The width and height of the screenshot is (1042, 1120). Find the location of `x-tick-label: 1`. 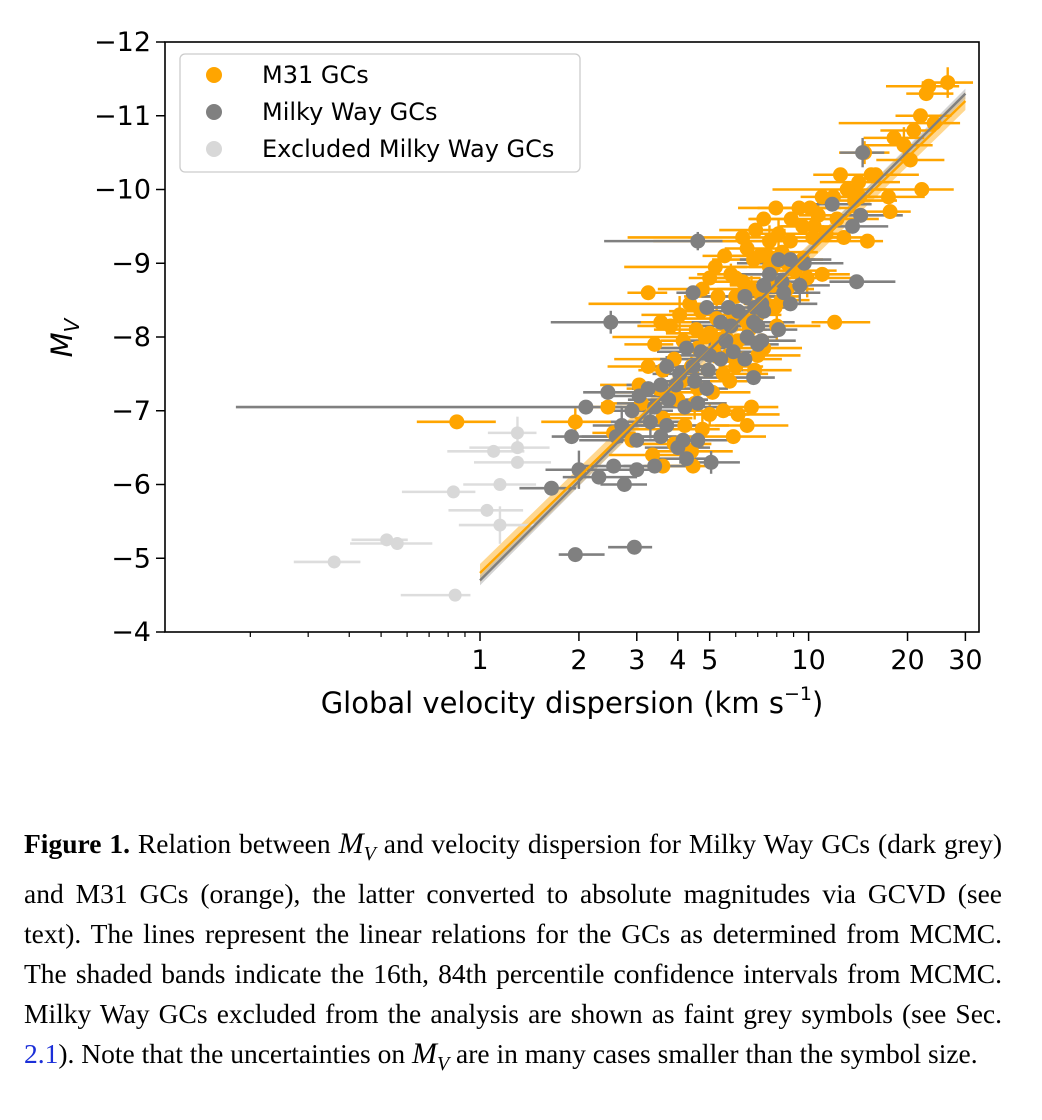

x-tick-label: 1 is located at coordinates (479, 660).